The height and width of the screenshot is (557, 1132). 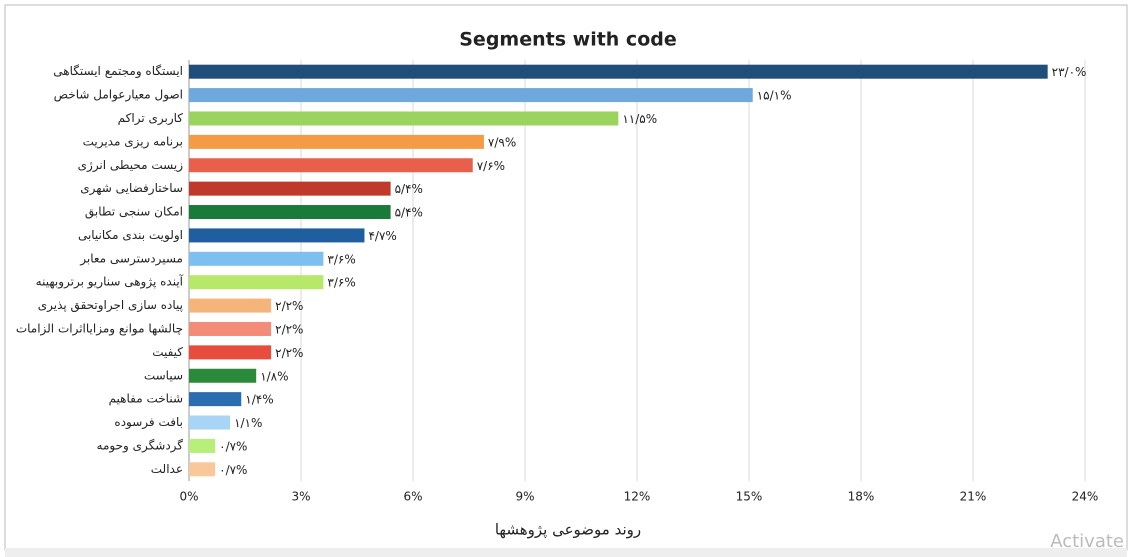 I want to click on y-tick-label: ساختارفضایی شهری, so click(x=131, y=188).